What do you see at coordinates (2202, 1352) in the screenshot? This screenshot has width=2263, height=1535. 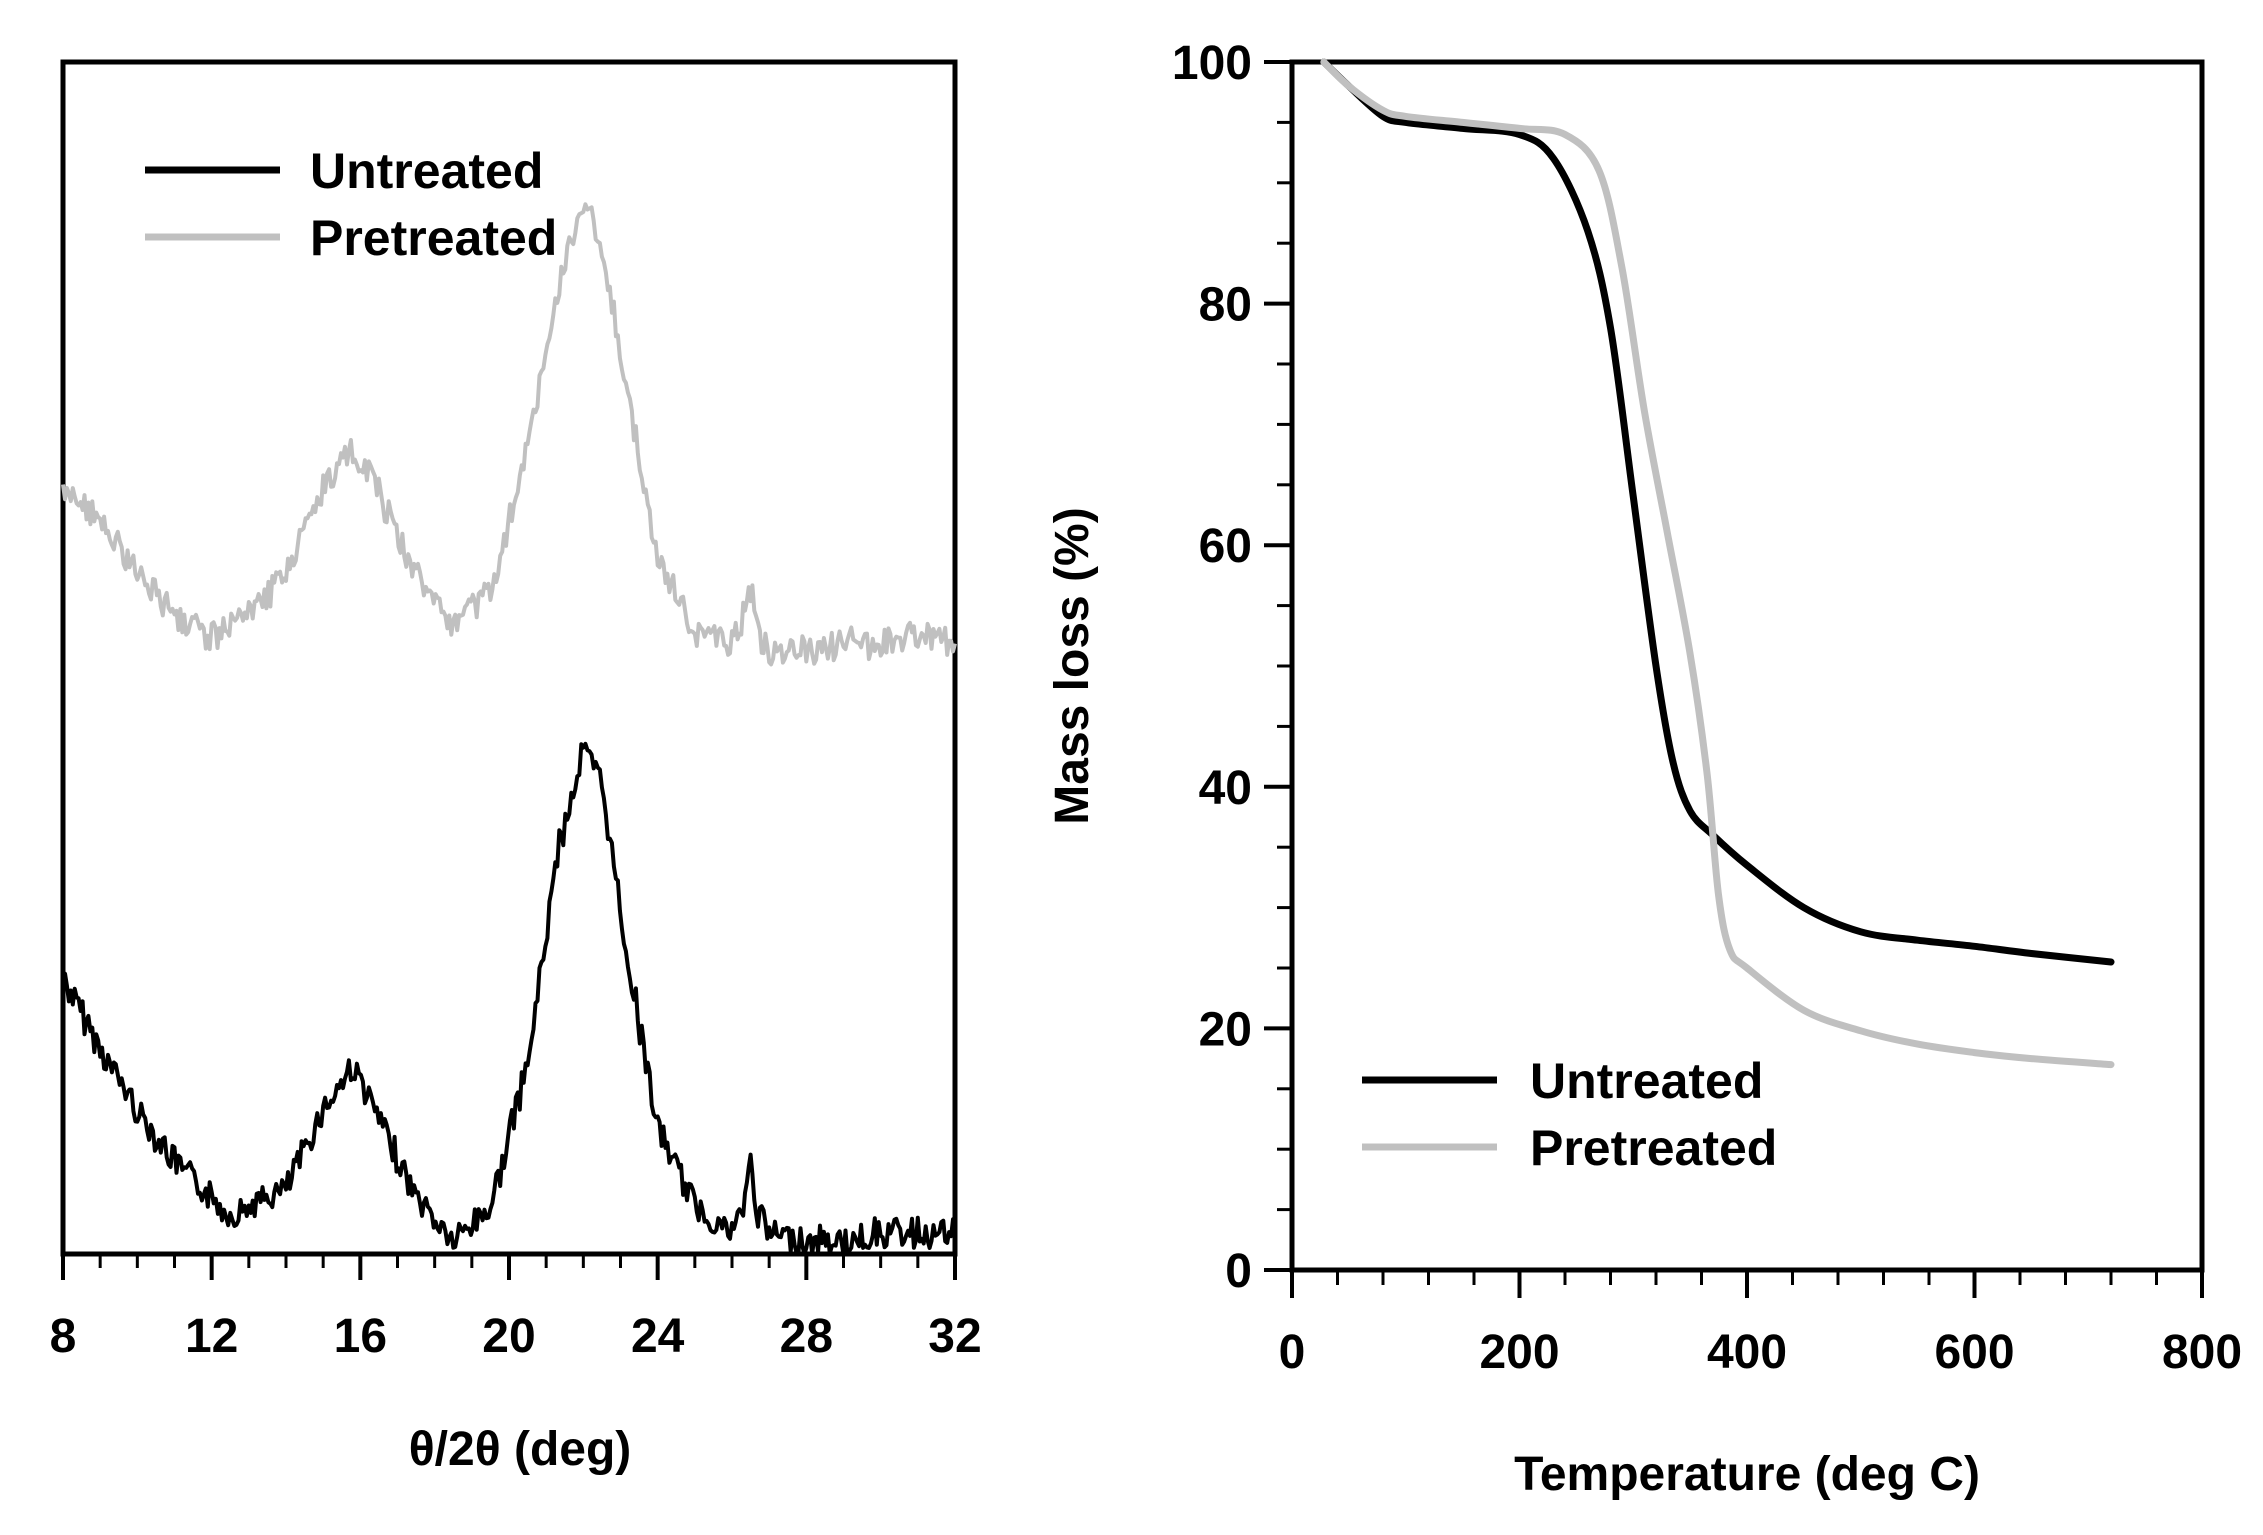 I see `tga-x-tick-label-800: 800` at bounding box center [2202, 1352].